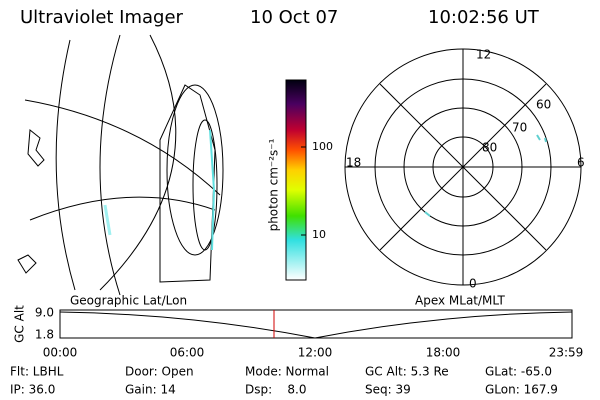 Image resolution: width=600 pixels, height=400 pixels. What do you see at coordinates (518, 372) in the screenshot?
I see `info-field: GLat: -65.0` at bounding box center [518, 372].